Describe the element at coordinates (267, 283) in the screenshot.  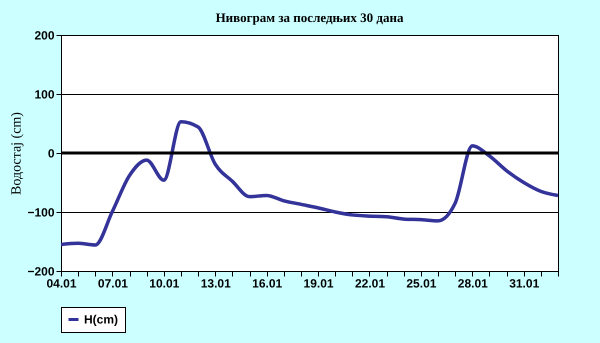
I see `x-tick-label: 16.01` at that location.